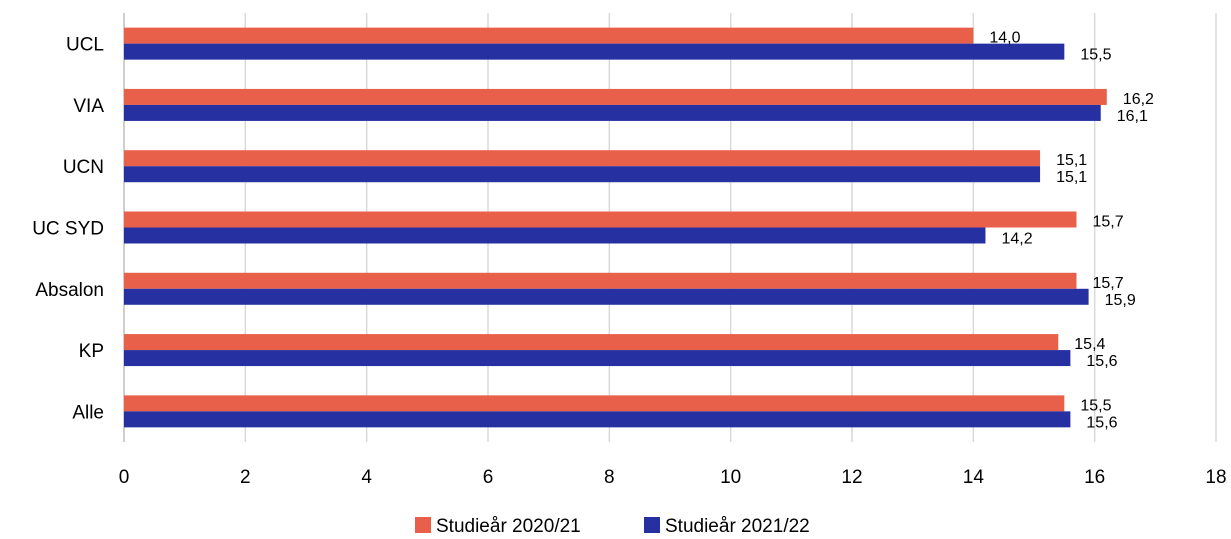 This screenshot has height=539, width=1231. I want to click on x-tick-label: 18, so click(1215, 477).